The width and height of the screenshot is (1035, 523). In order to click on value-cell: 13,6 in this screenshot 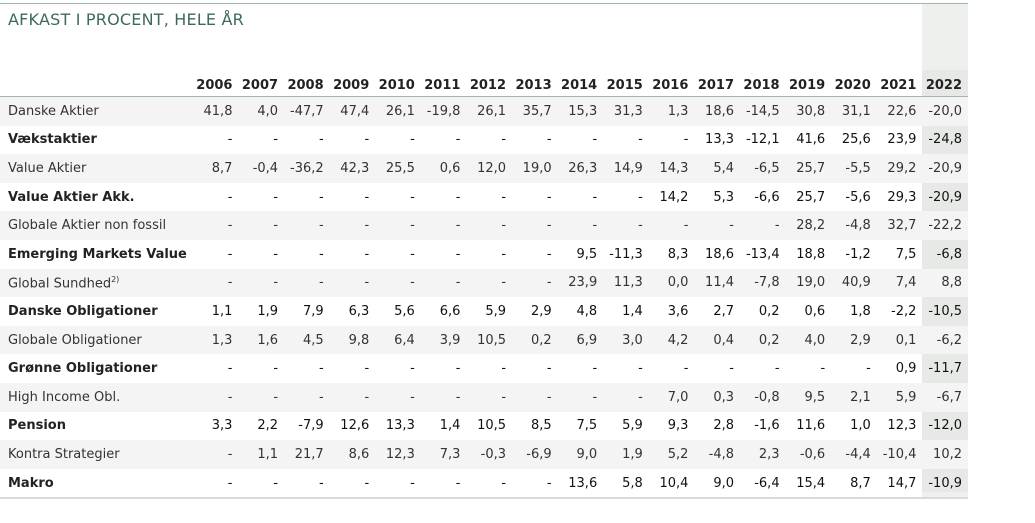, I will do `click(580, 484)`.